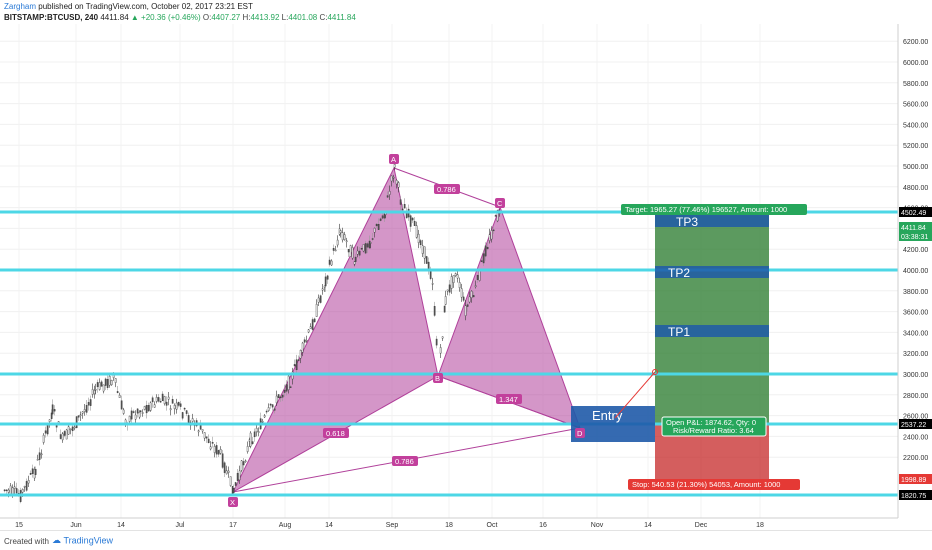  Describe the element at coordinates (915, 84) in the screenshot. I see `price-tick-label: 5800.00` at that location.